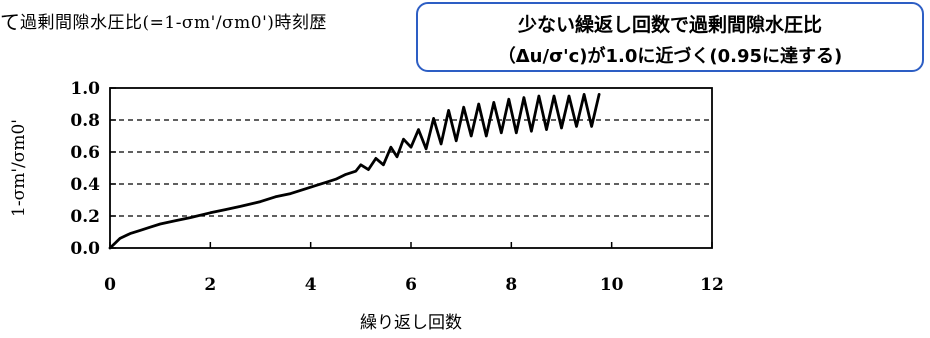 This screenshot has height=338, width=930. What do you see at coordinates (311, 285) in the screenshot?
I see `x-tick-label-2: 4` at bounding box center [311, 285].